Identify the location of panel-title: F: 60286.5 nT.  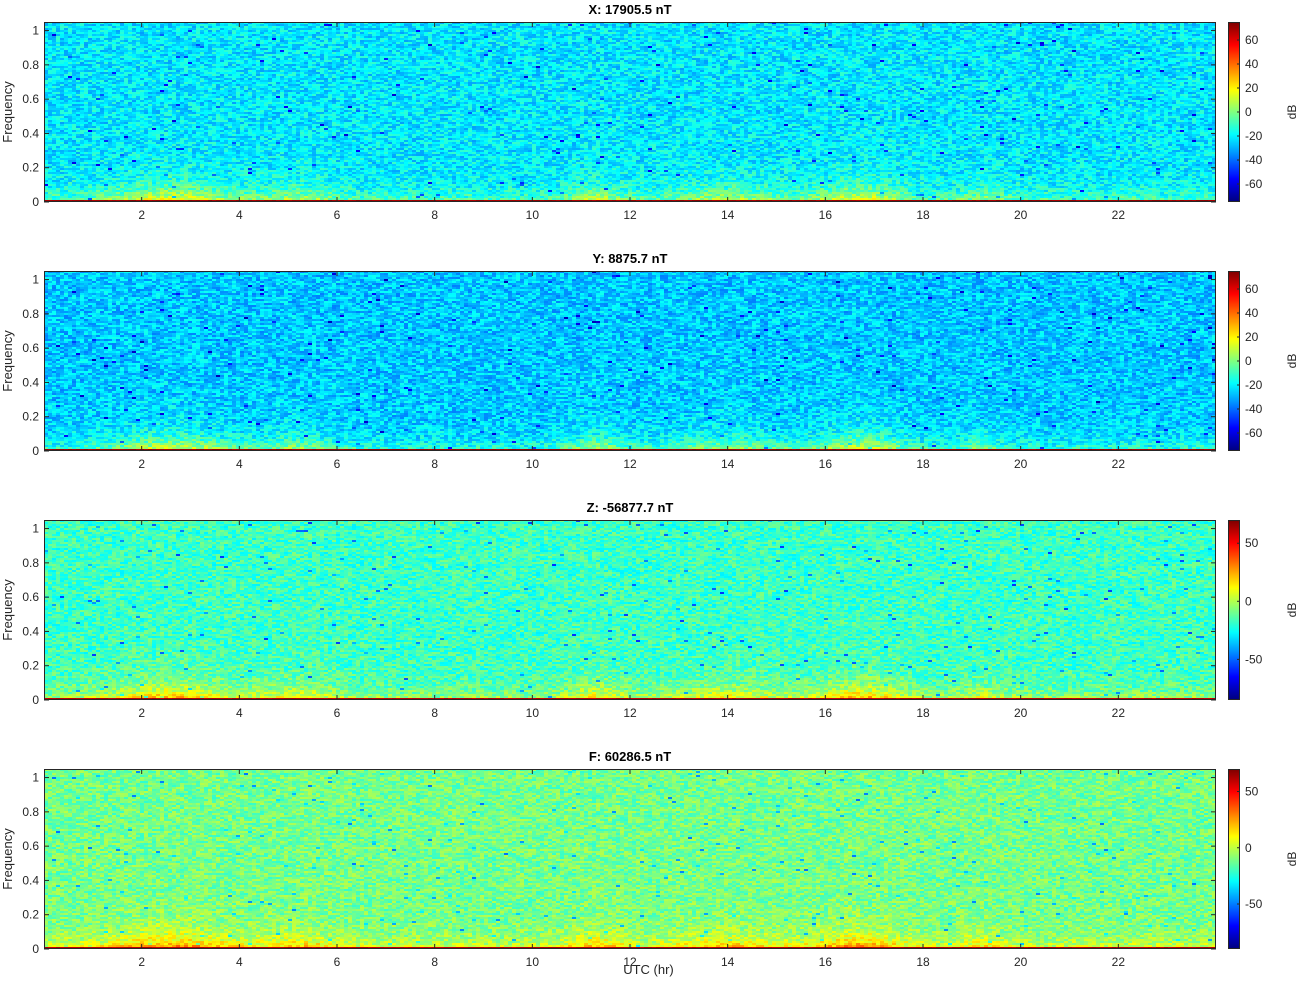
(630, 756).